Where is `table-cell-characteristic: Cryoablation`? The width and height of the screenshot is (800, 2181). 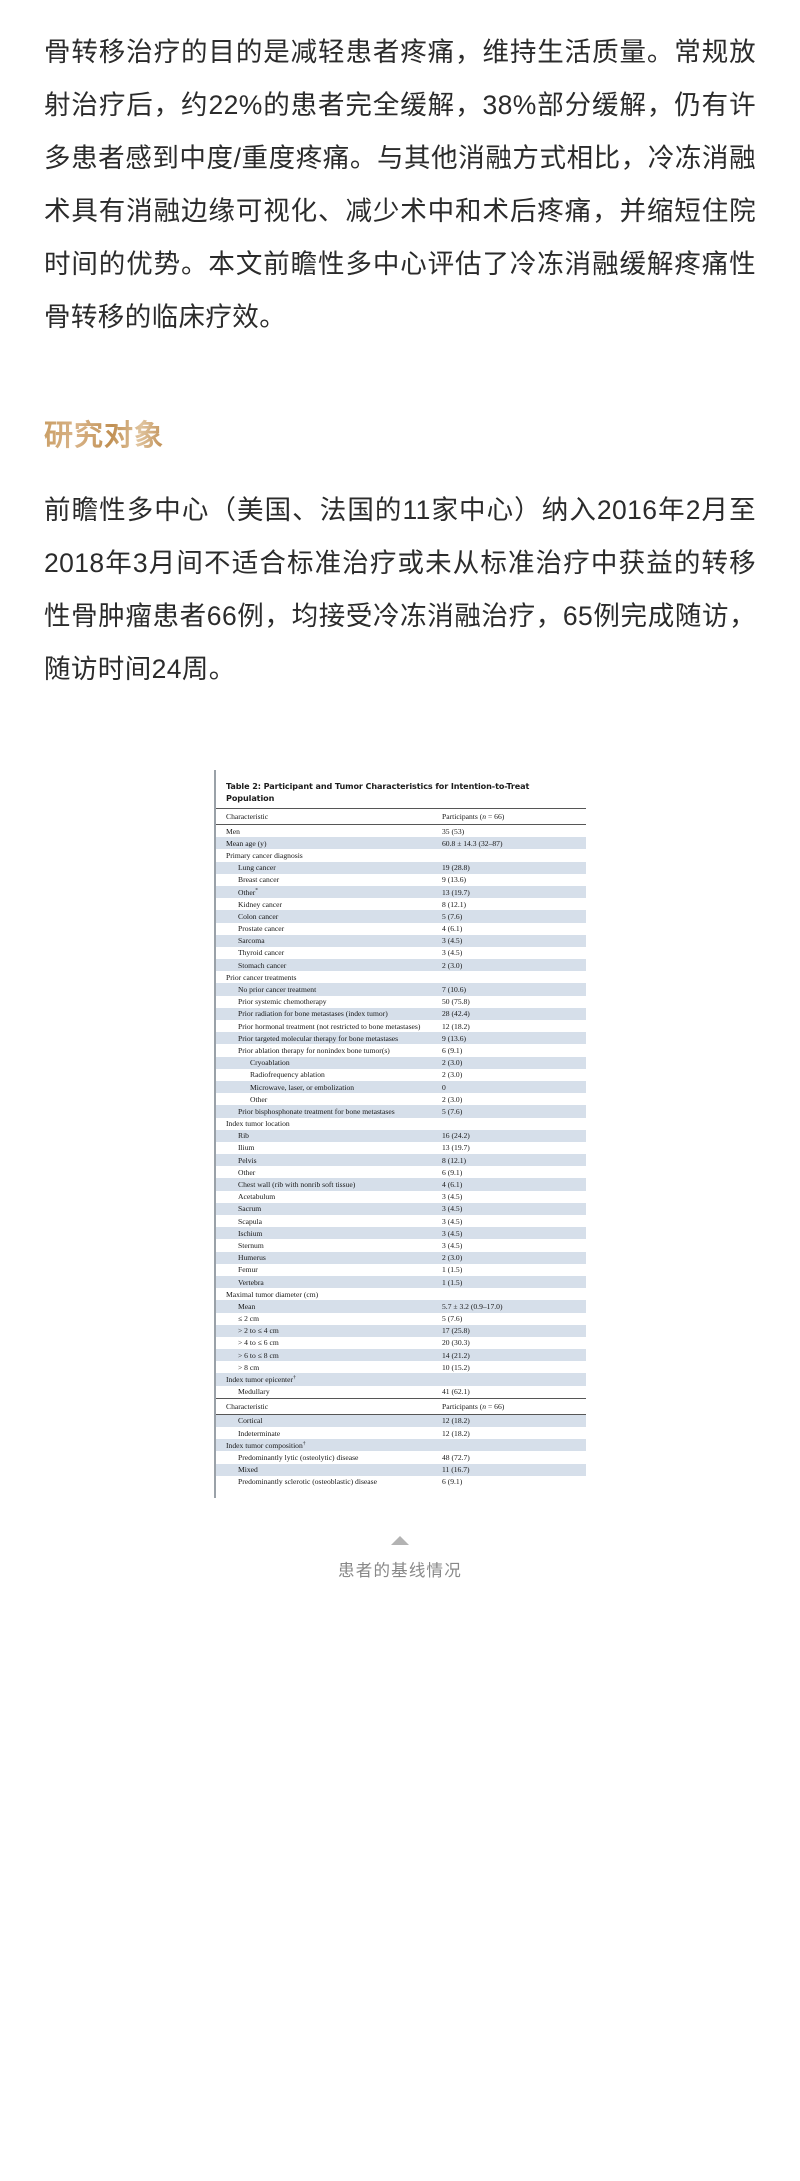 table-cell-characteristic: Cryoablation is located at coordinates (329, 1062).